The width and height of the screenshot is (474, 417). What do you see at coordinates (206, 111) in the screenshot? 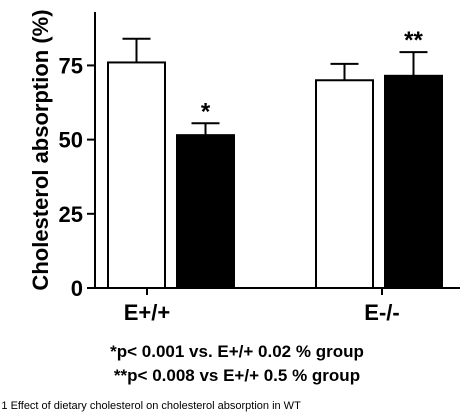
I see `significance-marker: *` at bounding box center [206, 111].